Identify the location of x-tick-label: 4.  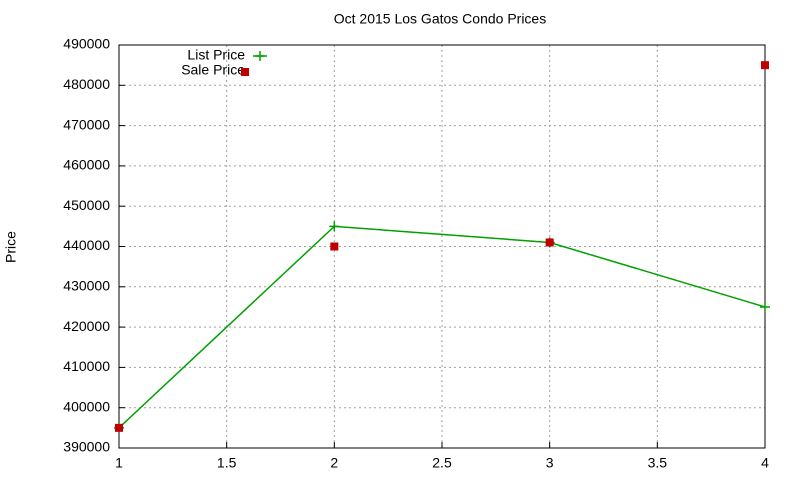
(765, 463).